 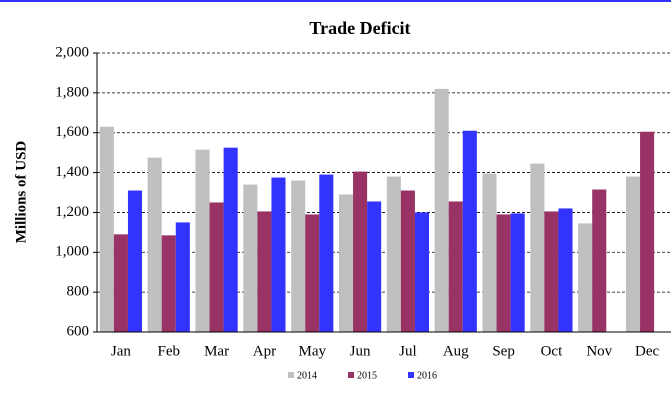 I want to click on x-tick-label: Jun, so click(x=360, y=351).